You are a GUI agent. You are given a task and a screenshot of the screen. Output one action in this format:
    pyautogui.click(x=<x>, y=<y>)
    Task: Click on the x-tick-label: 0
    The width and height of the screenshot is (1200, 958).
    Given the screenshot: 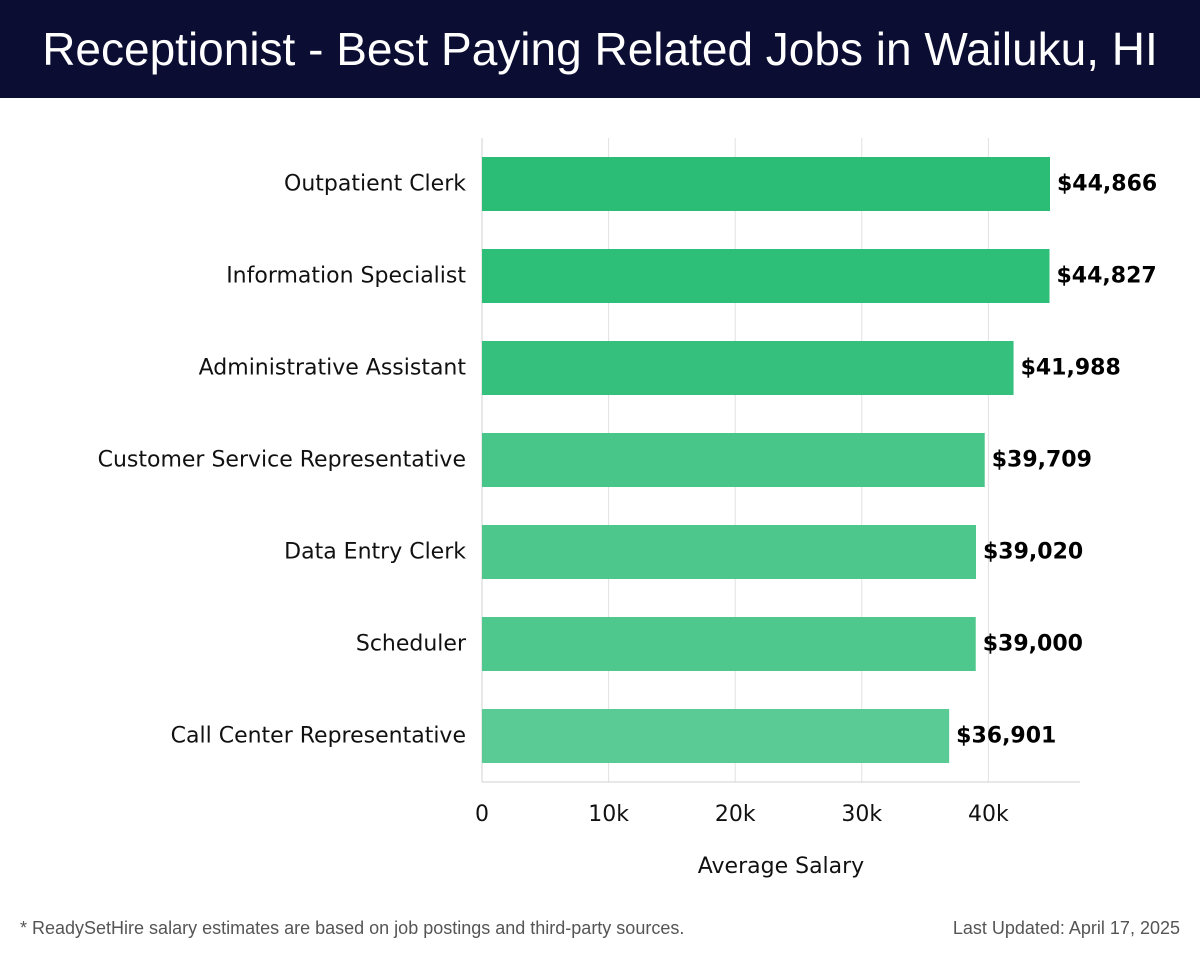 What is the action you would take?
    pyautogui.click(x=482, y=814)
    